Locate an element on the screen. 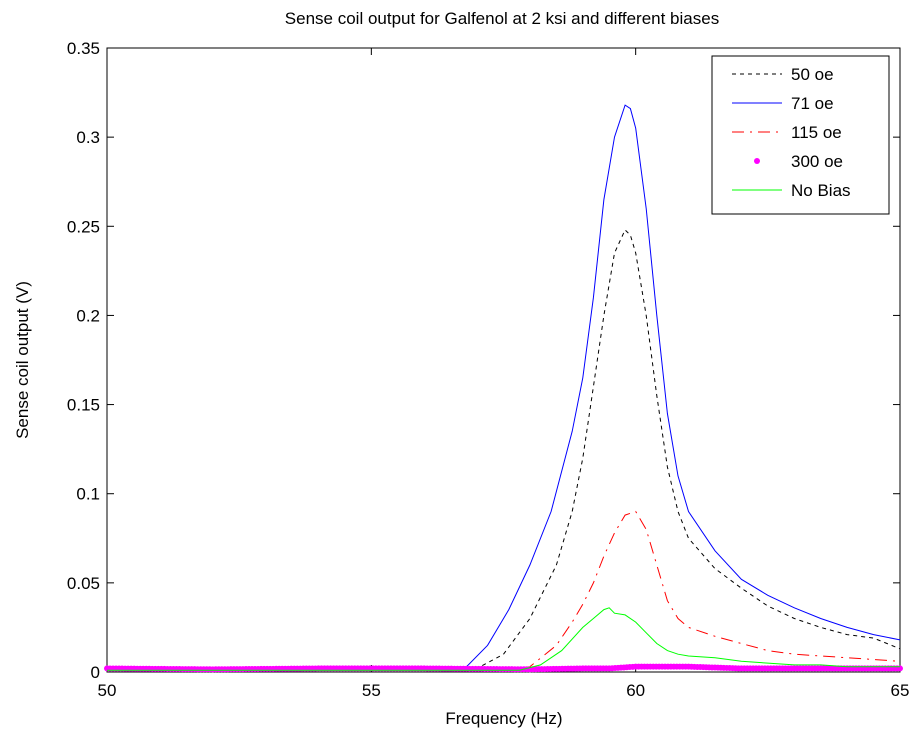 Image resolution: width=919 pixels, height=740 pixels. y-tick-label: 0.05 is located at coordinates (83, 583).